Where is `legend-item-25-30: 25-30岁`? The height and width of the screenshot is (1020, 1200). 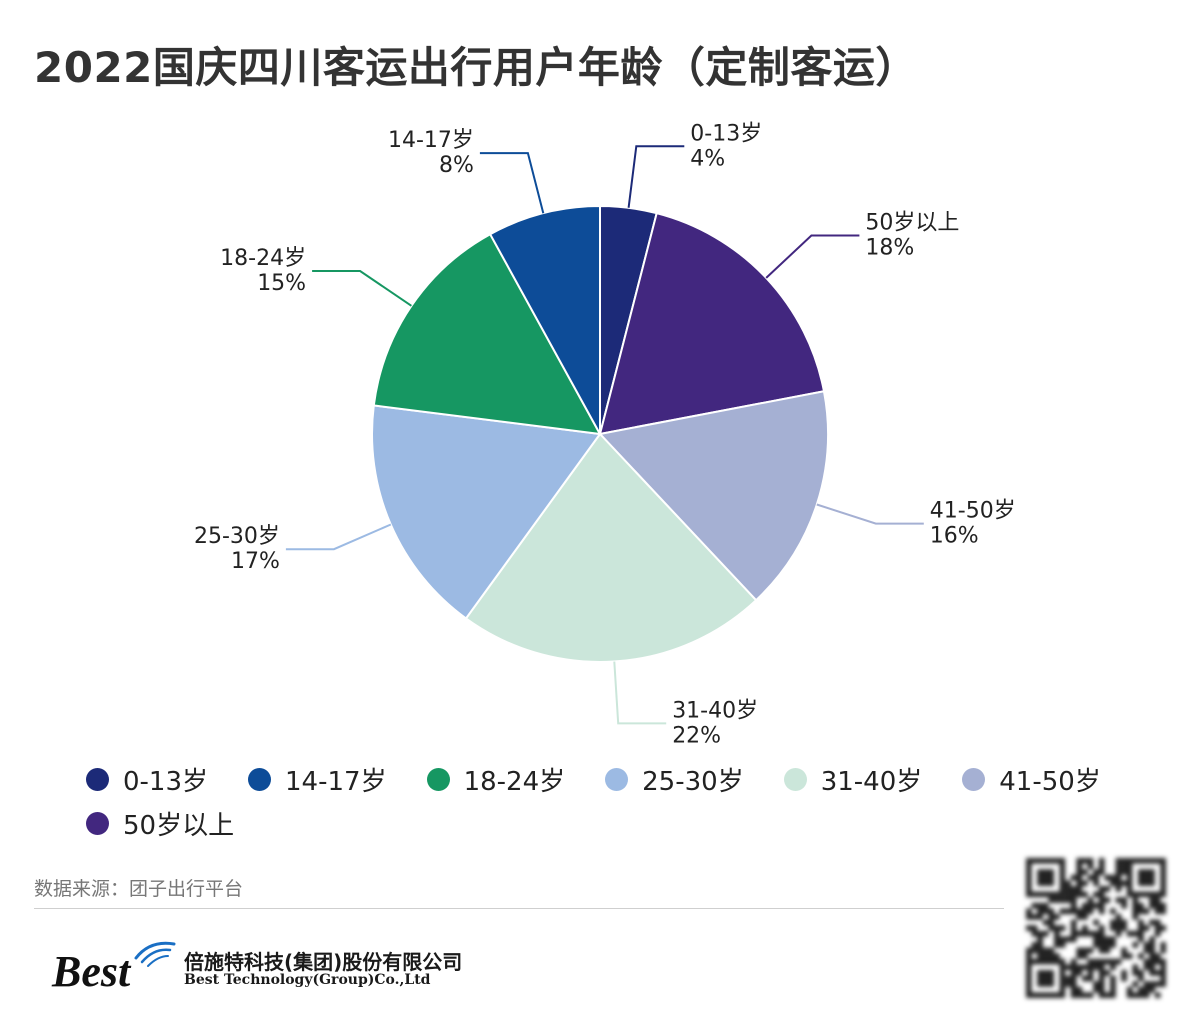 legend-item-25-30: 25-30岁 is located at coordinates (674, 779).